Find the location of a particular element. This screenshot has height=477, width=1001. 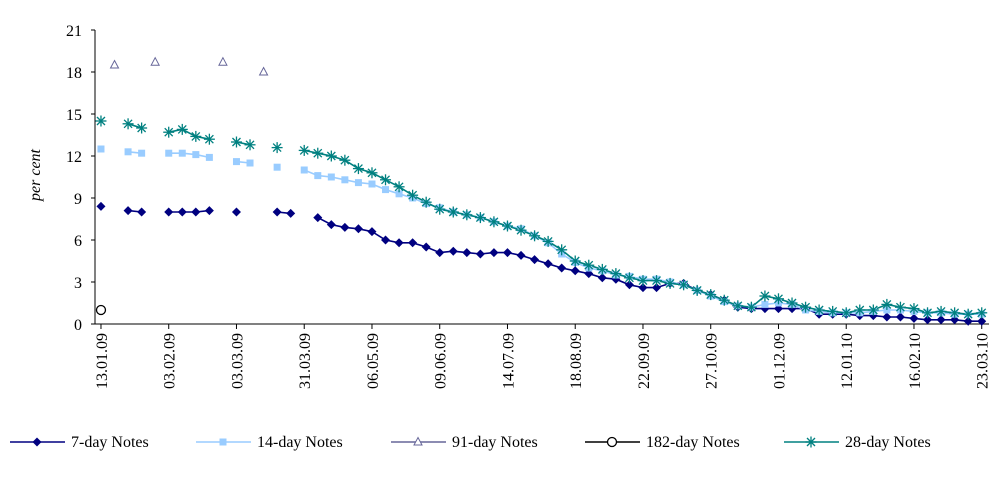

x-tick-label: 12.01.10 is located at coordinates (847, 361).